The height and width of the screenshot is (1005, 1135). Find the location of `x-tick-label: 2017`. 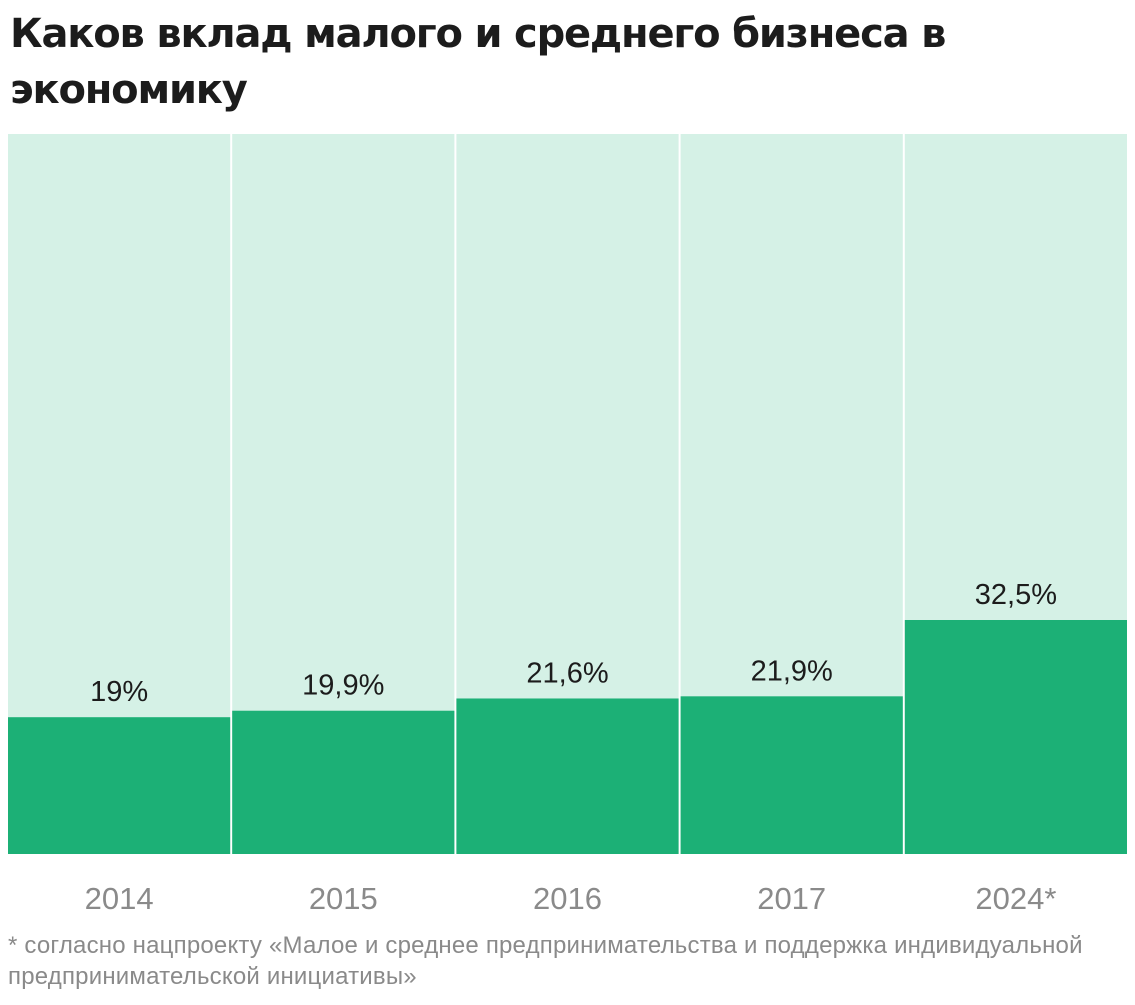

x-tick-label: 2017 is located at coordinates (791, 898).